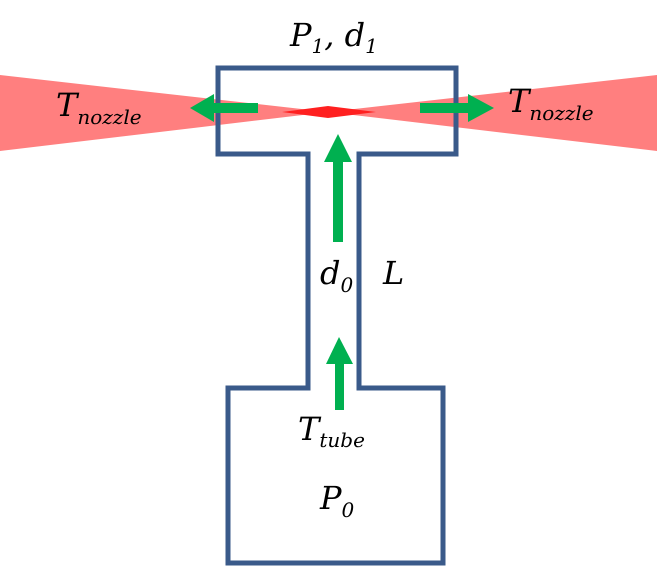 This screenshot has width=657, height=568. What do you see at coordinates (336, 275) in the screenshot?
I see `tube-diameter-label: d0` at bounding box center [336, 275].